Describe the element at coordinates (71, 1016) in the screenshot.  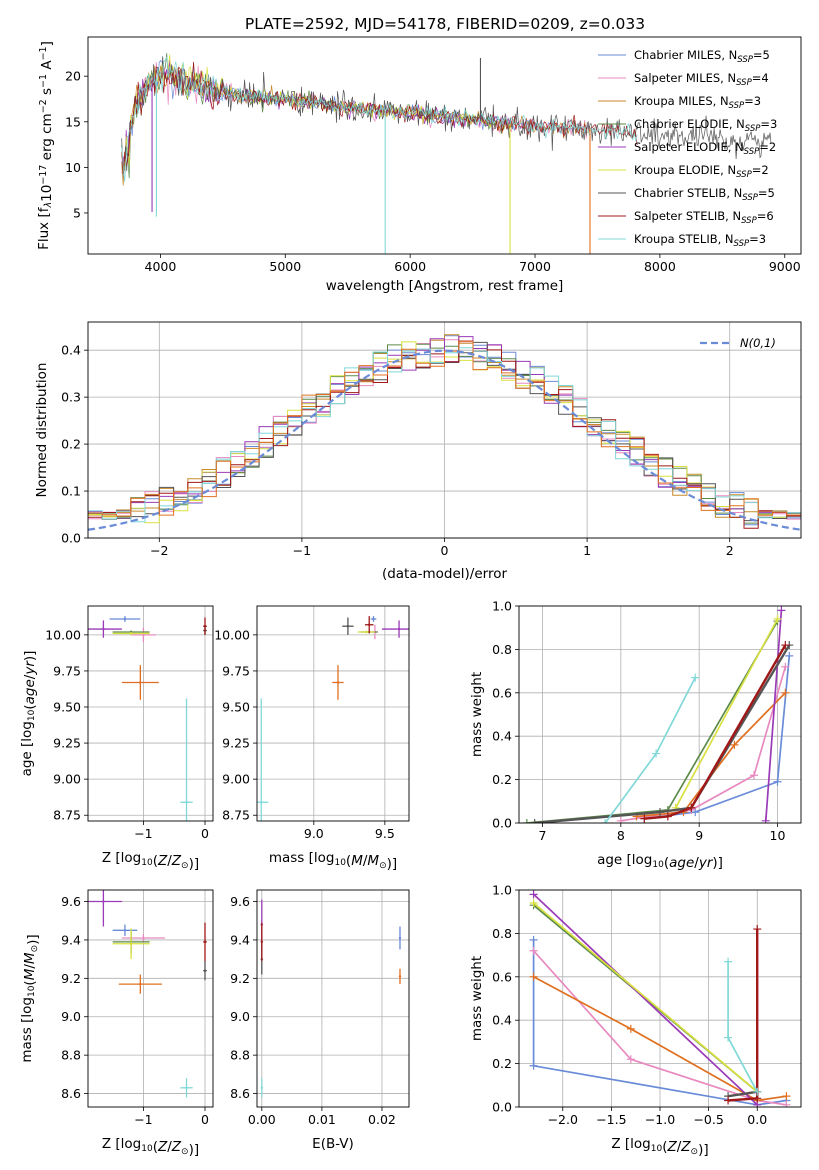
I see `y-tick-label: 9.0` at that location.